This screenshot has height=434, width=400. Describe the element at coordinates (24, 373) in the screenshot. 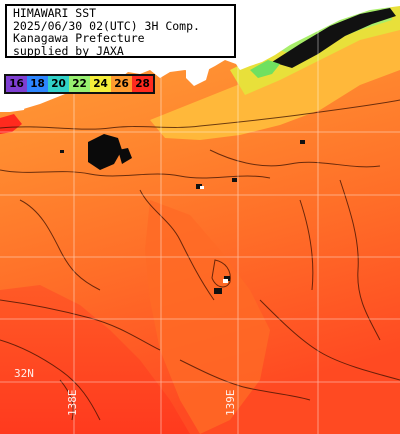

I see `lat-label-32n: 32N` at that location.